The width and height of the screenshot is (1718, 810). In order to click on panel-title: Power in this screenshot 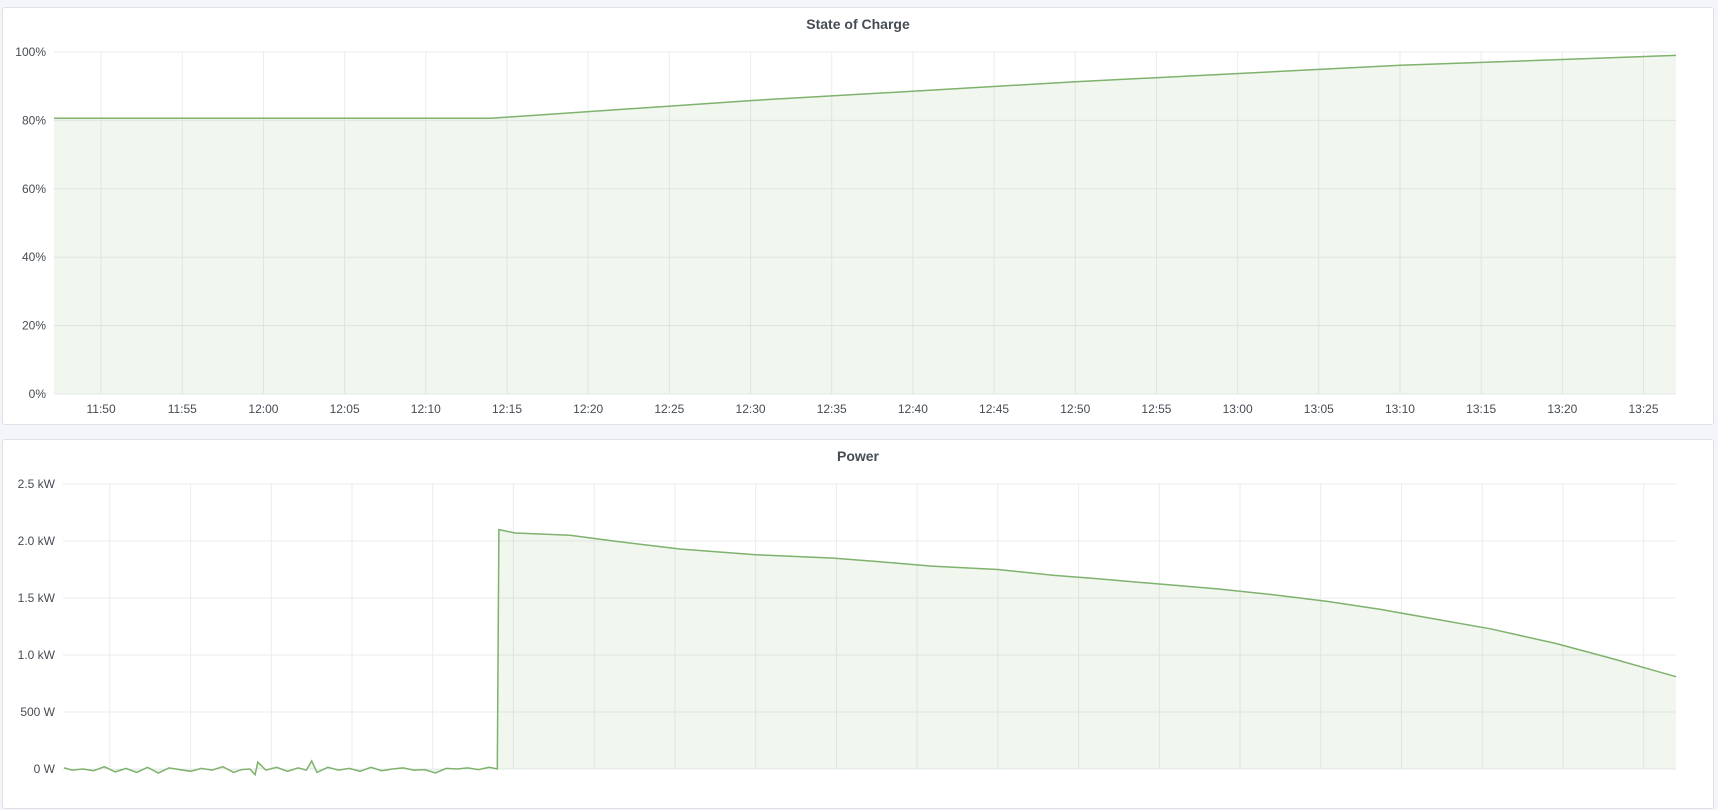, I will do `click(857, 456)`.